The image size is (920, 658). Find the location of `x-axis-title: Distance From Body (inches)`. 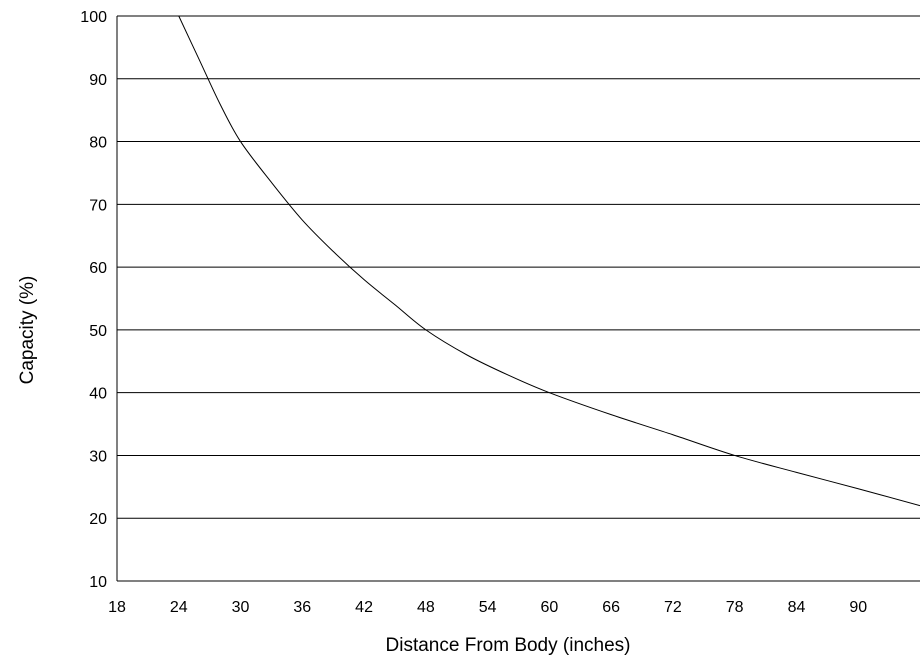

x-axis-title: Distance From Body (inches) is located at coordinates (508, 645).